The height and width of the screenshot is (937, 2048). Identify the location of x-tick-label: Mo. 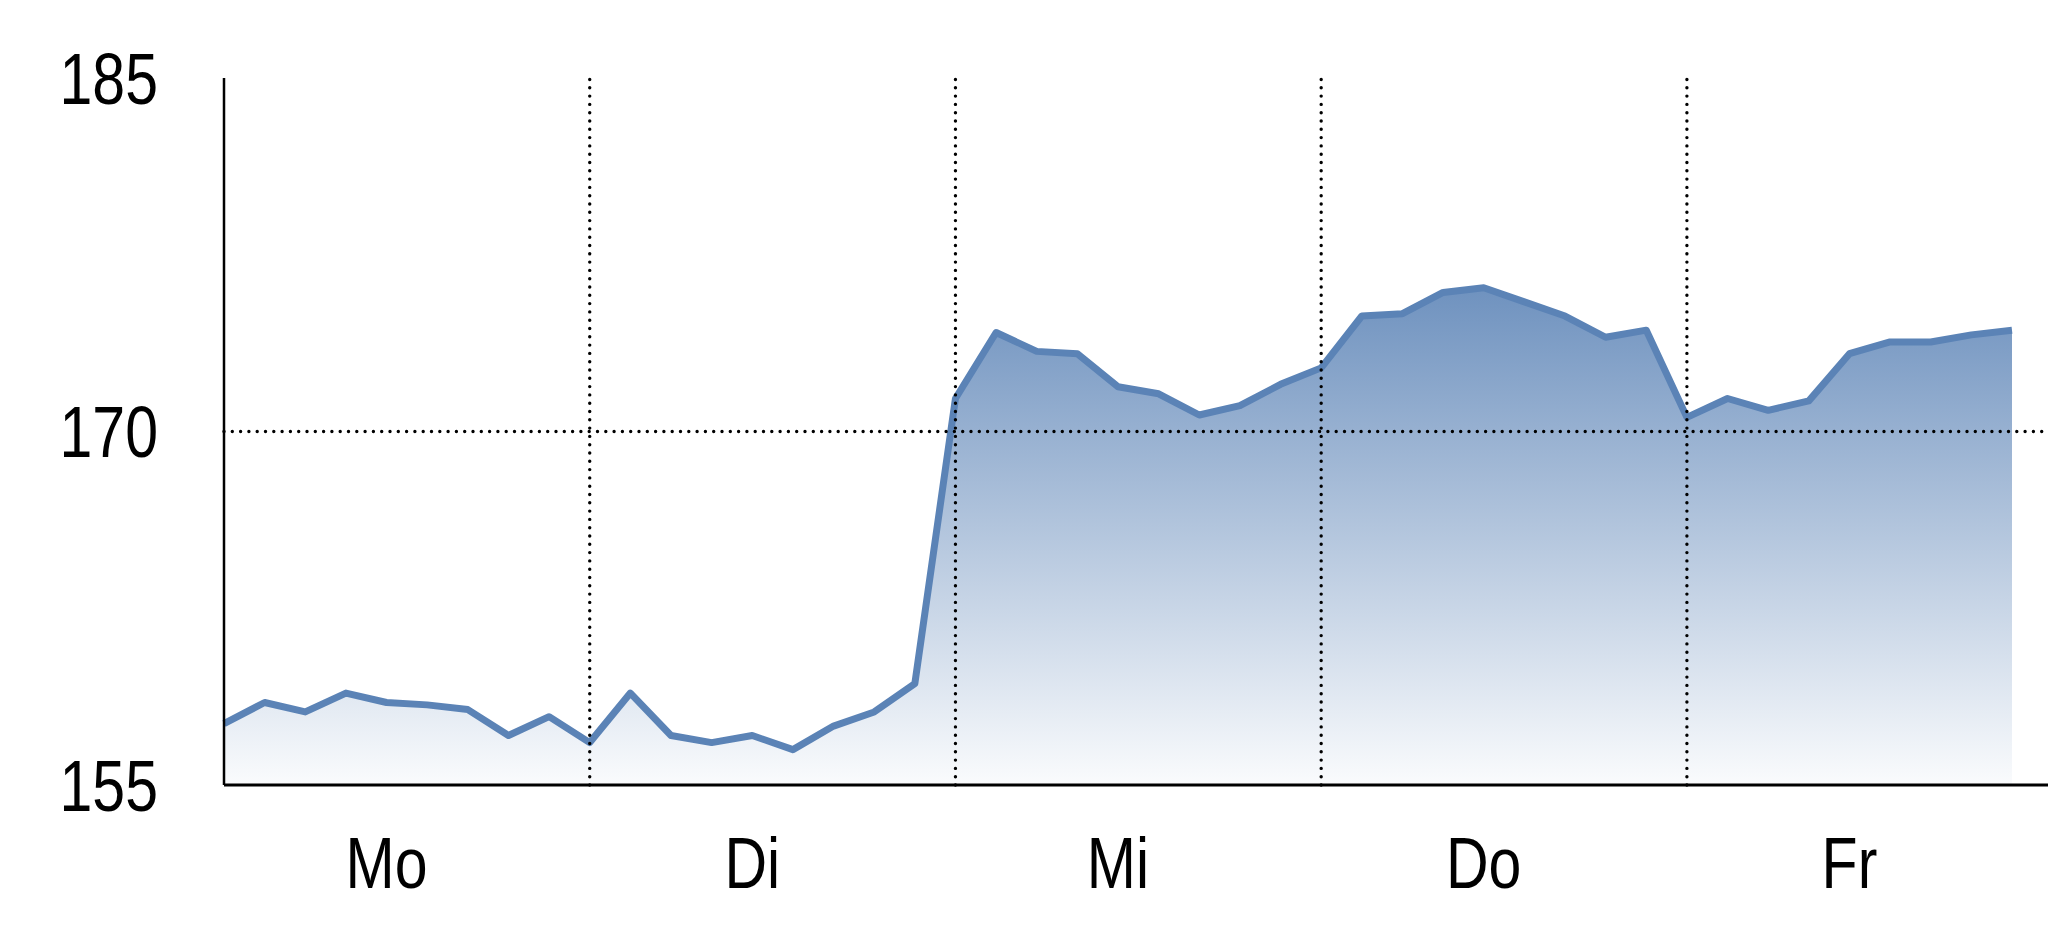
(386, 863).